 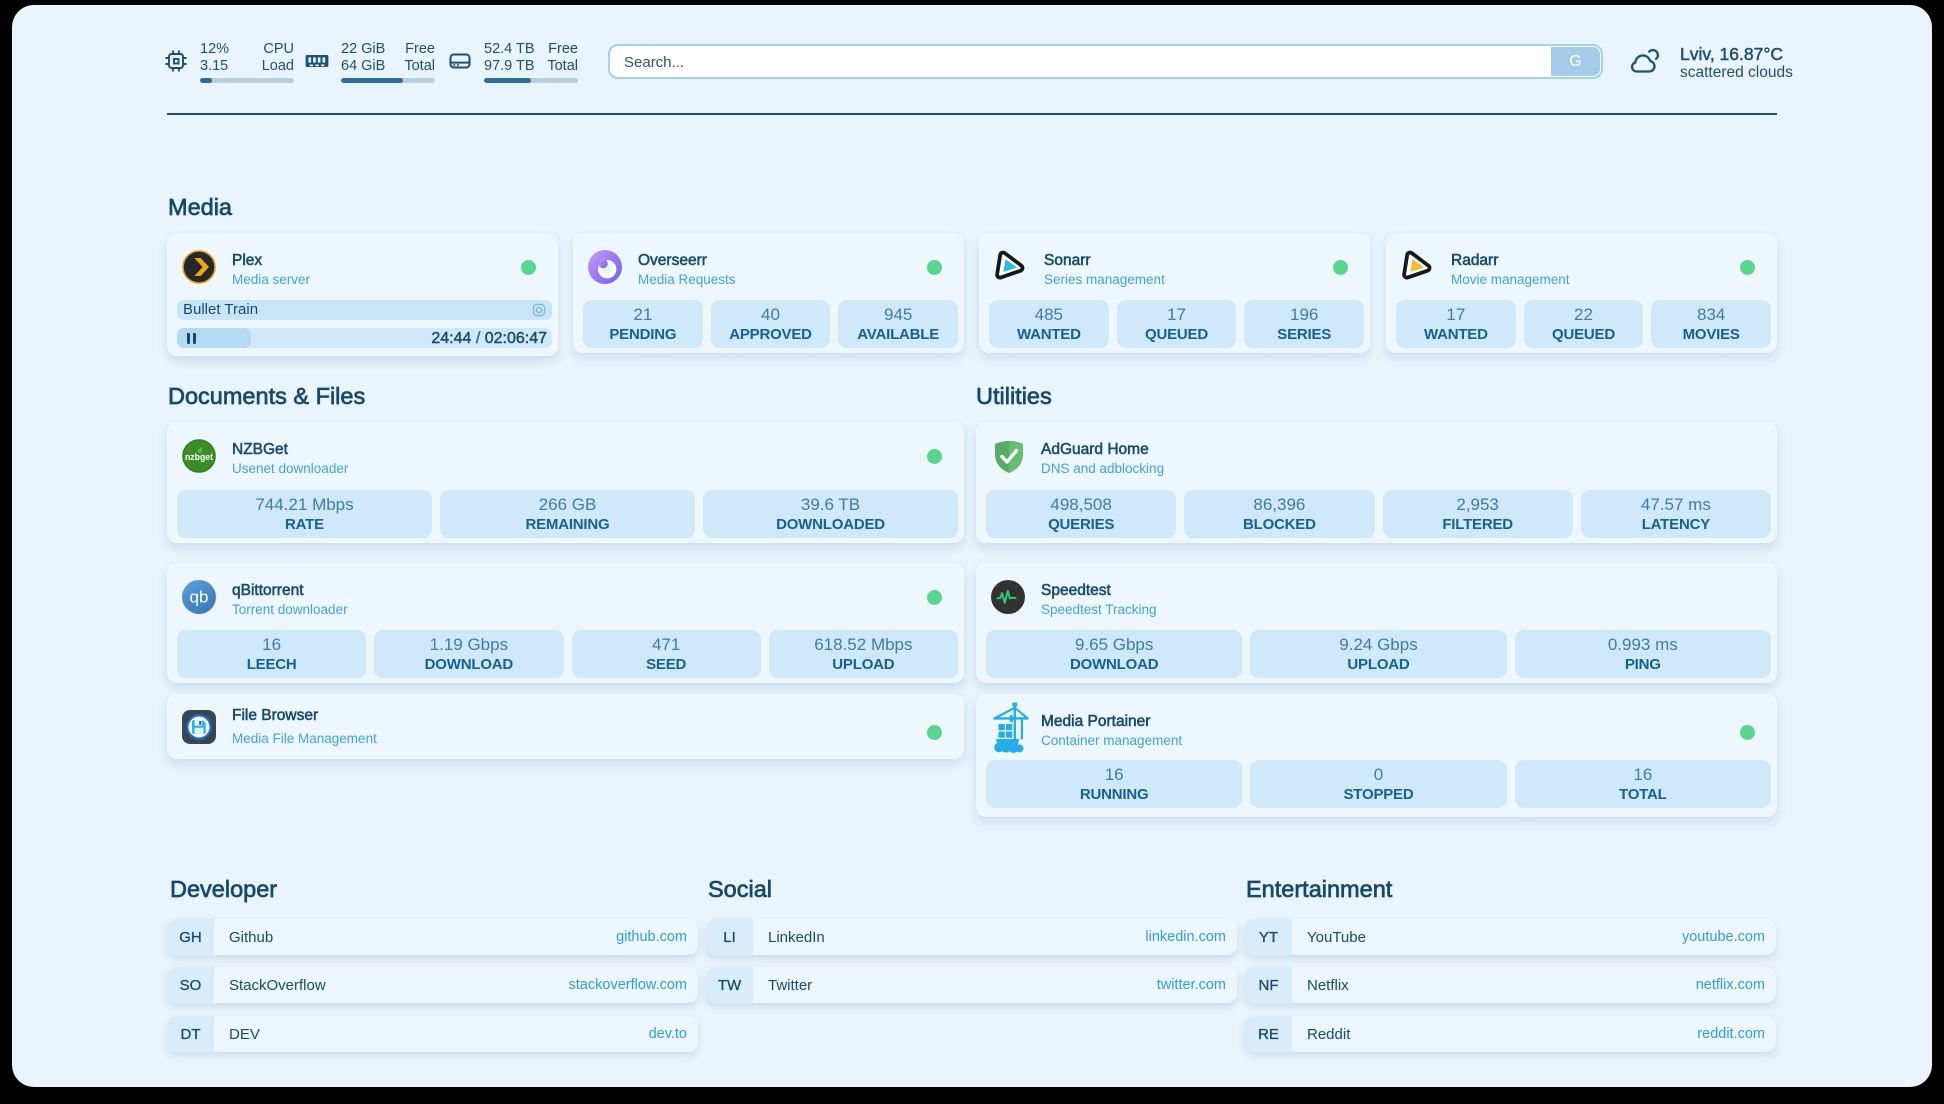 What do you see at coordinates (199, 457) in the screenshot?
I see `svg-text: nzbget` at bounding box center [199, 457].